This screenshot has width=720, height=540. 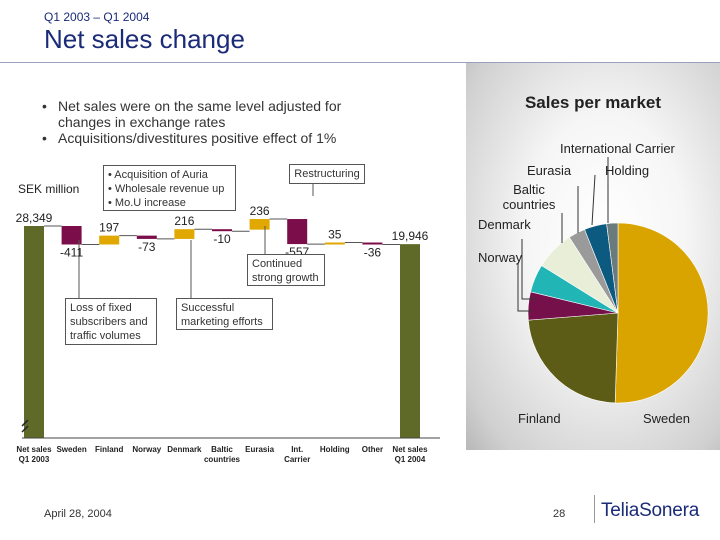 What do you see at coordinates (360, 62) in the screenshot?
I see `title-divider` at bounding box center [360, 62].